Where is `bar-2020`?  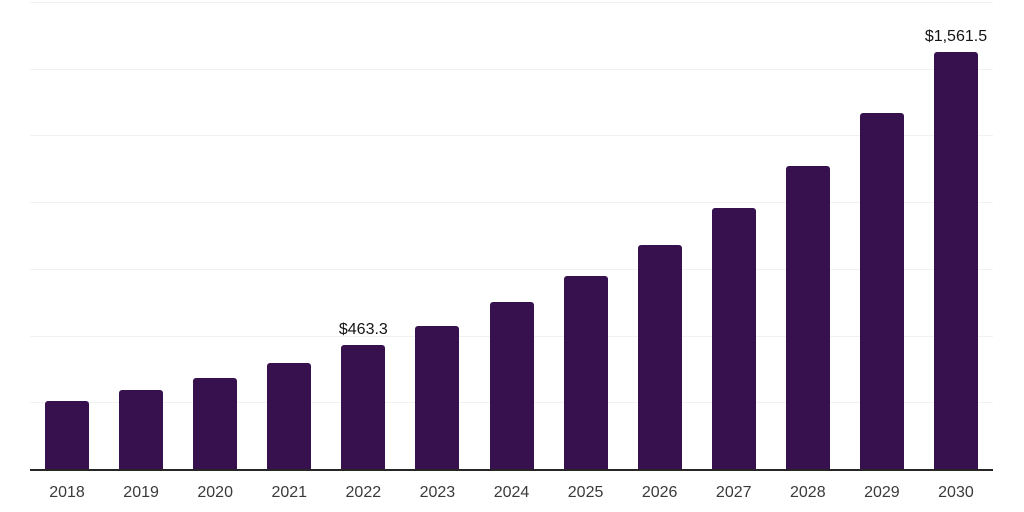 bar-2020 is located at coordinates (215, 423).